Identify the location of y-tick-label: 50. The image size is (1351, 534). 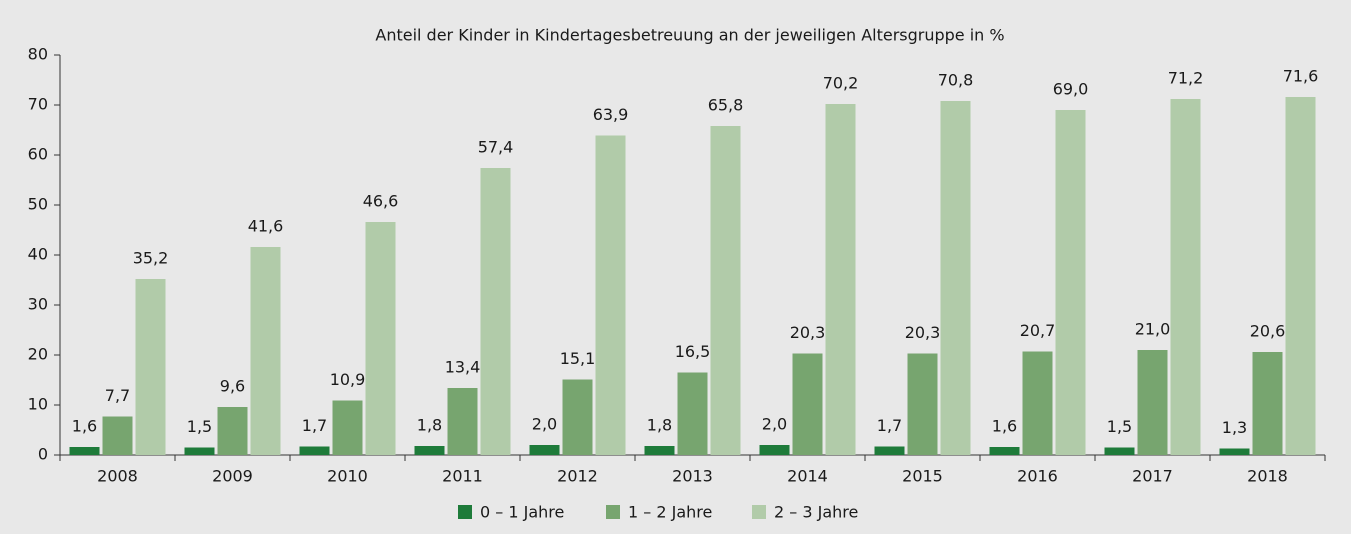
(38, 204).